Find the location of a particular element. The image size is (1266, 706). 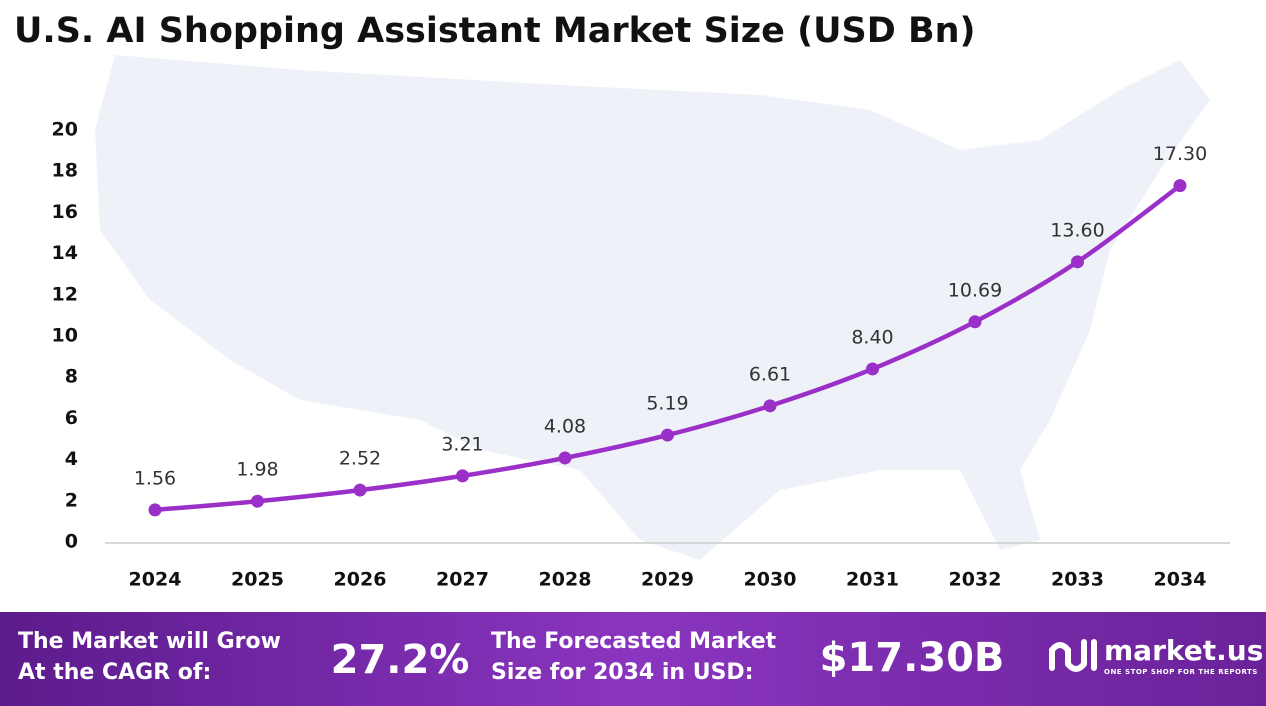

cagr-value: 27.2% is located at coordinates (400, 660).